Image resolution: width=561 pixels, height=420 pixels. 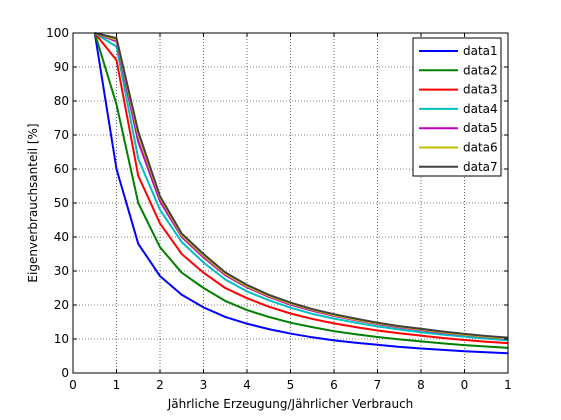 What do you see at coordinates (61, 169) in the screenshot?
I see `y-tick-label: 60` at bounding box center [61, 169].